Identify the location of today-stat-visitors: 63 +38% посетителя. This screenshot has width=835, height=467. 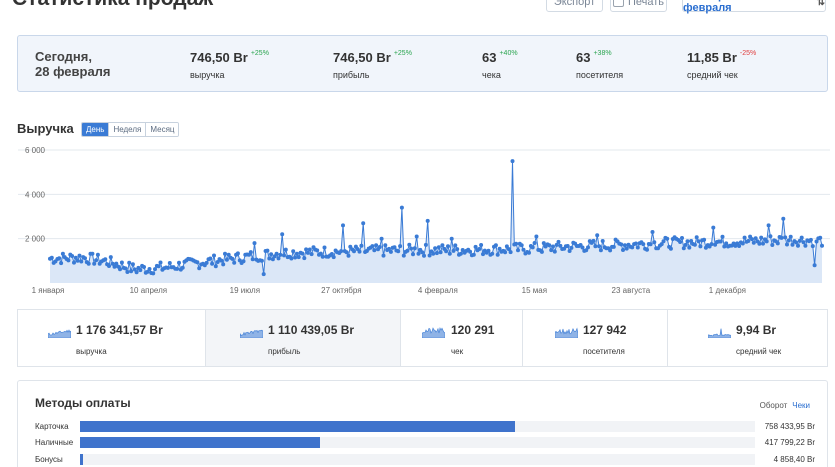
(599, 64).